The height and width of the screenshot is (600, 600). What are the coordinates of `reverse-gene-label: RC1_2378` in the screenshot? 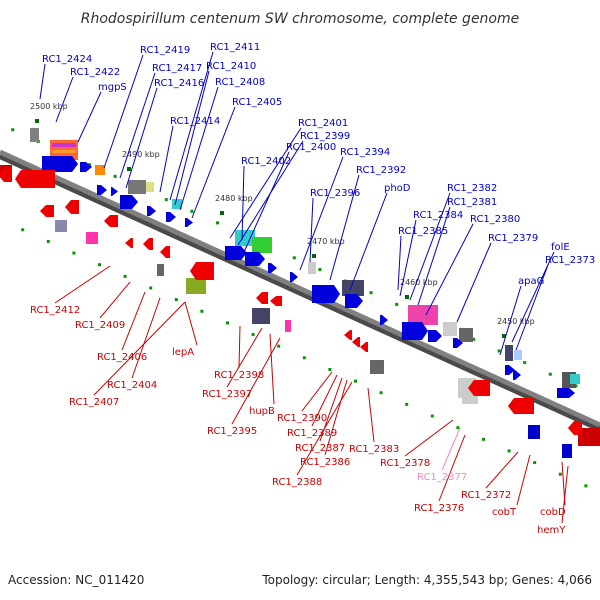 It's located at (405, 463).